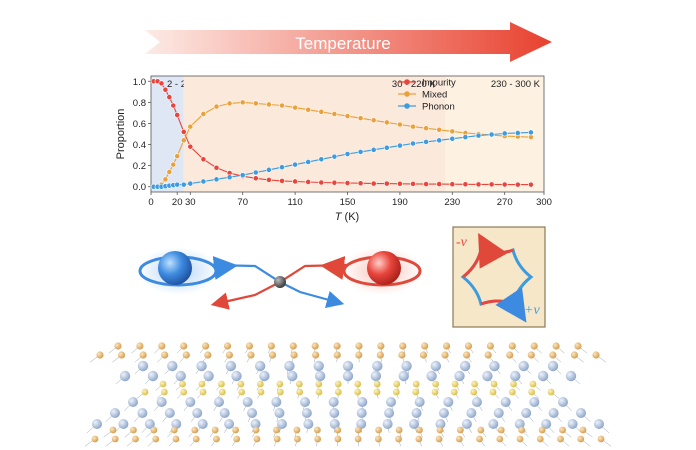  Describe the element at coordinates (139, 103) in the screenshot. I see `y-tick-label-4: 0.8` at that location.